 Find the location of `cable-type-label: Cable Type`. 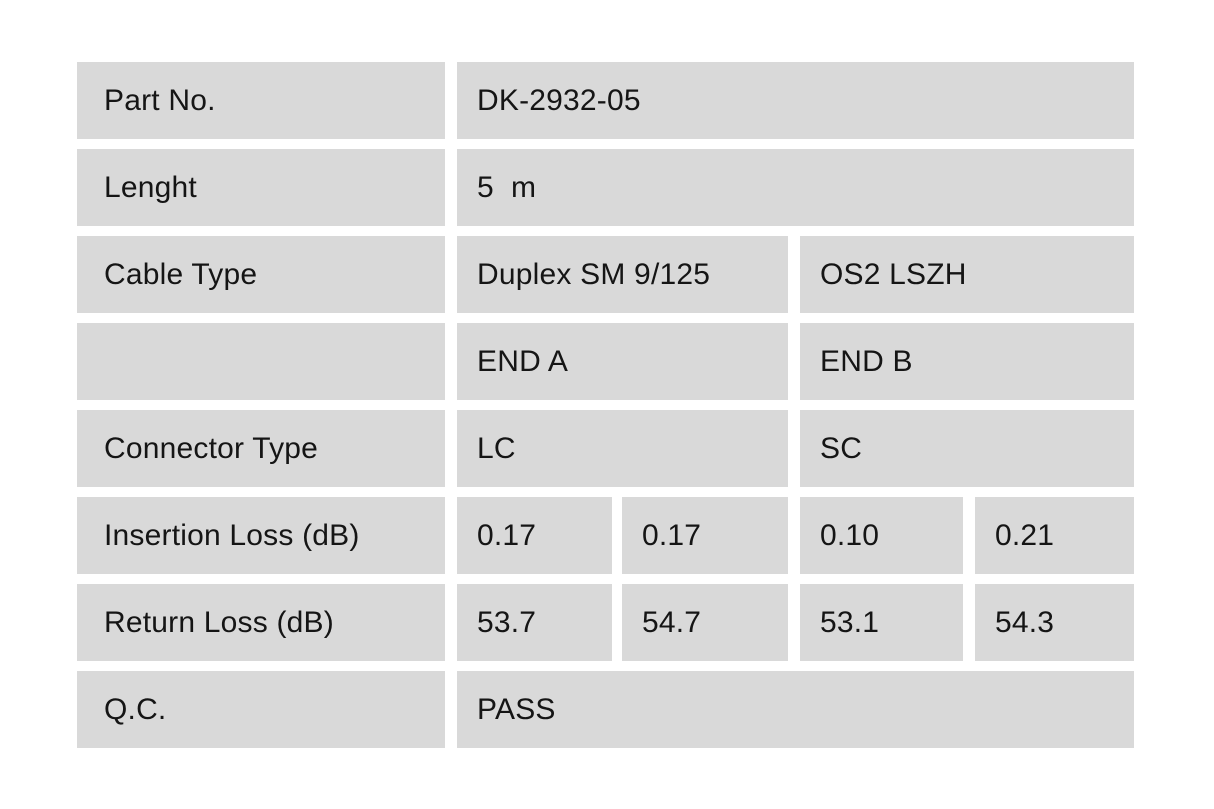

cable-type-label: Cable Type is located at coordinates (261, 274).